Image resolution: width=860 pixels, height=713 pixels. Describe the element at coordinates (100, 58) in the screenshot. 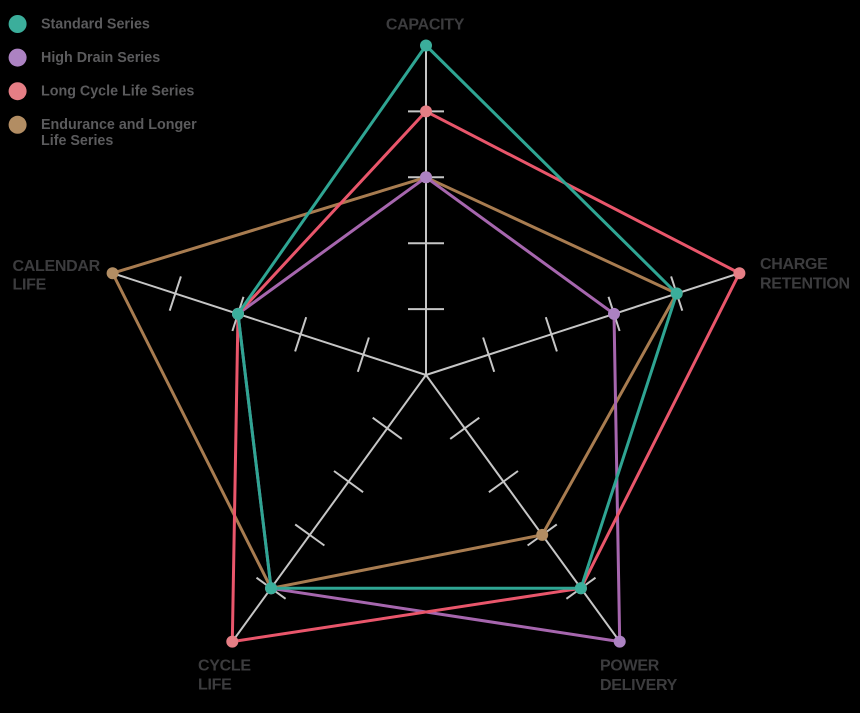

I see `svg-text: High Drain Series` at that location.